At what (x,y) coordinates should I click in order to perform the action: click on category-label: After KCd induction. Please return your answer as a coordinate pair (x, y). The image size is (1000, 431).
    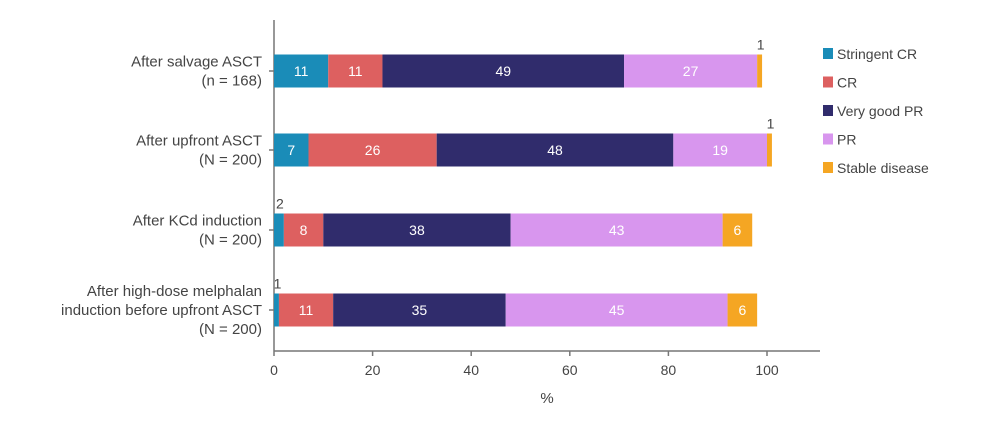
    Looking at the image, I should click on (197, 221).